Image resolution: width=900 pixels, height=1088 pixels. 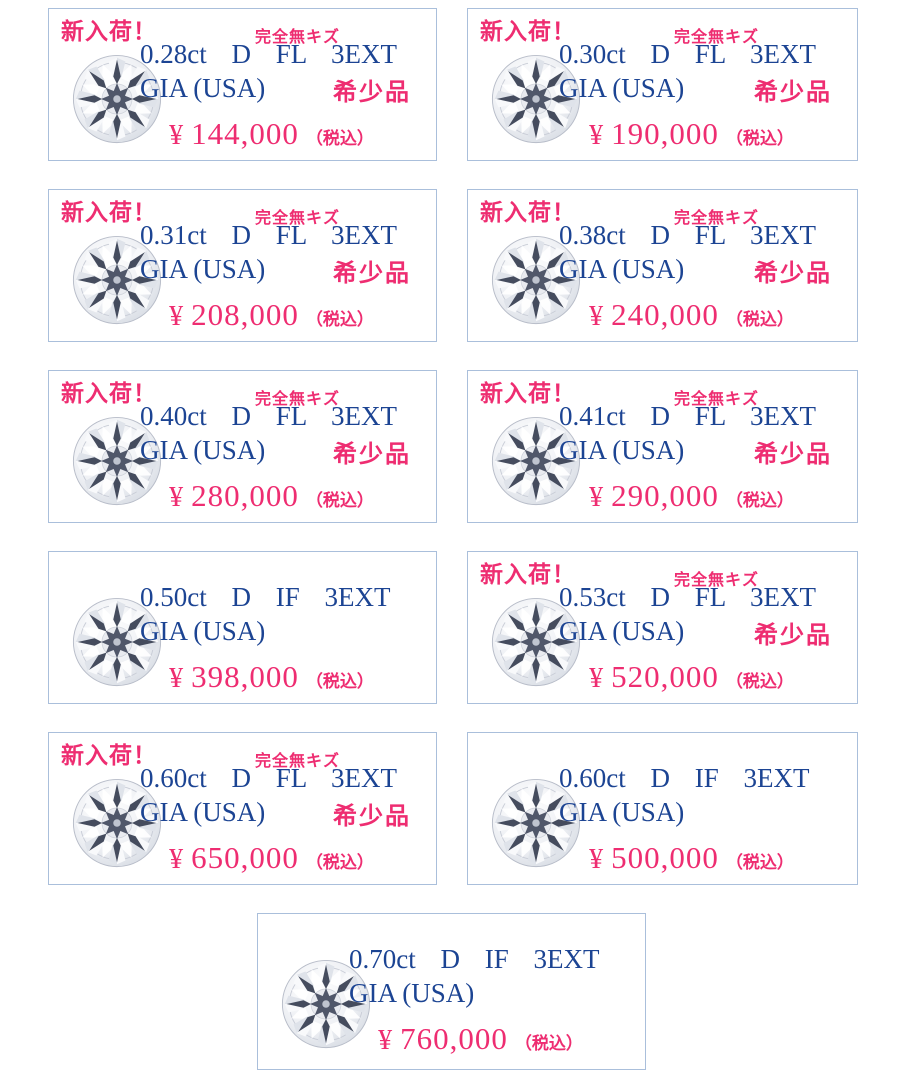 What do you see at coordinates (665, 133) in the screenshot?
I see `price-amount: 190,000` at bounding box center [665, 133].